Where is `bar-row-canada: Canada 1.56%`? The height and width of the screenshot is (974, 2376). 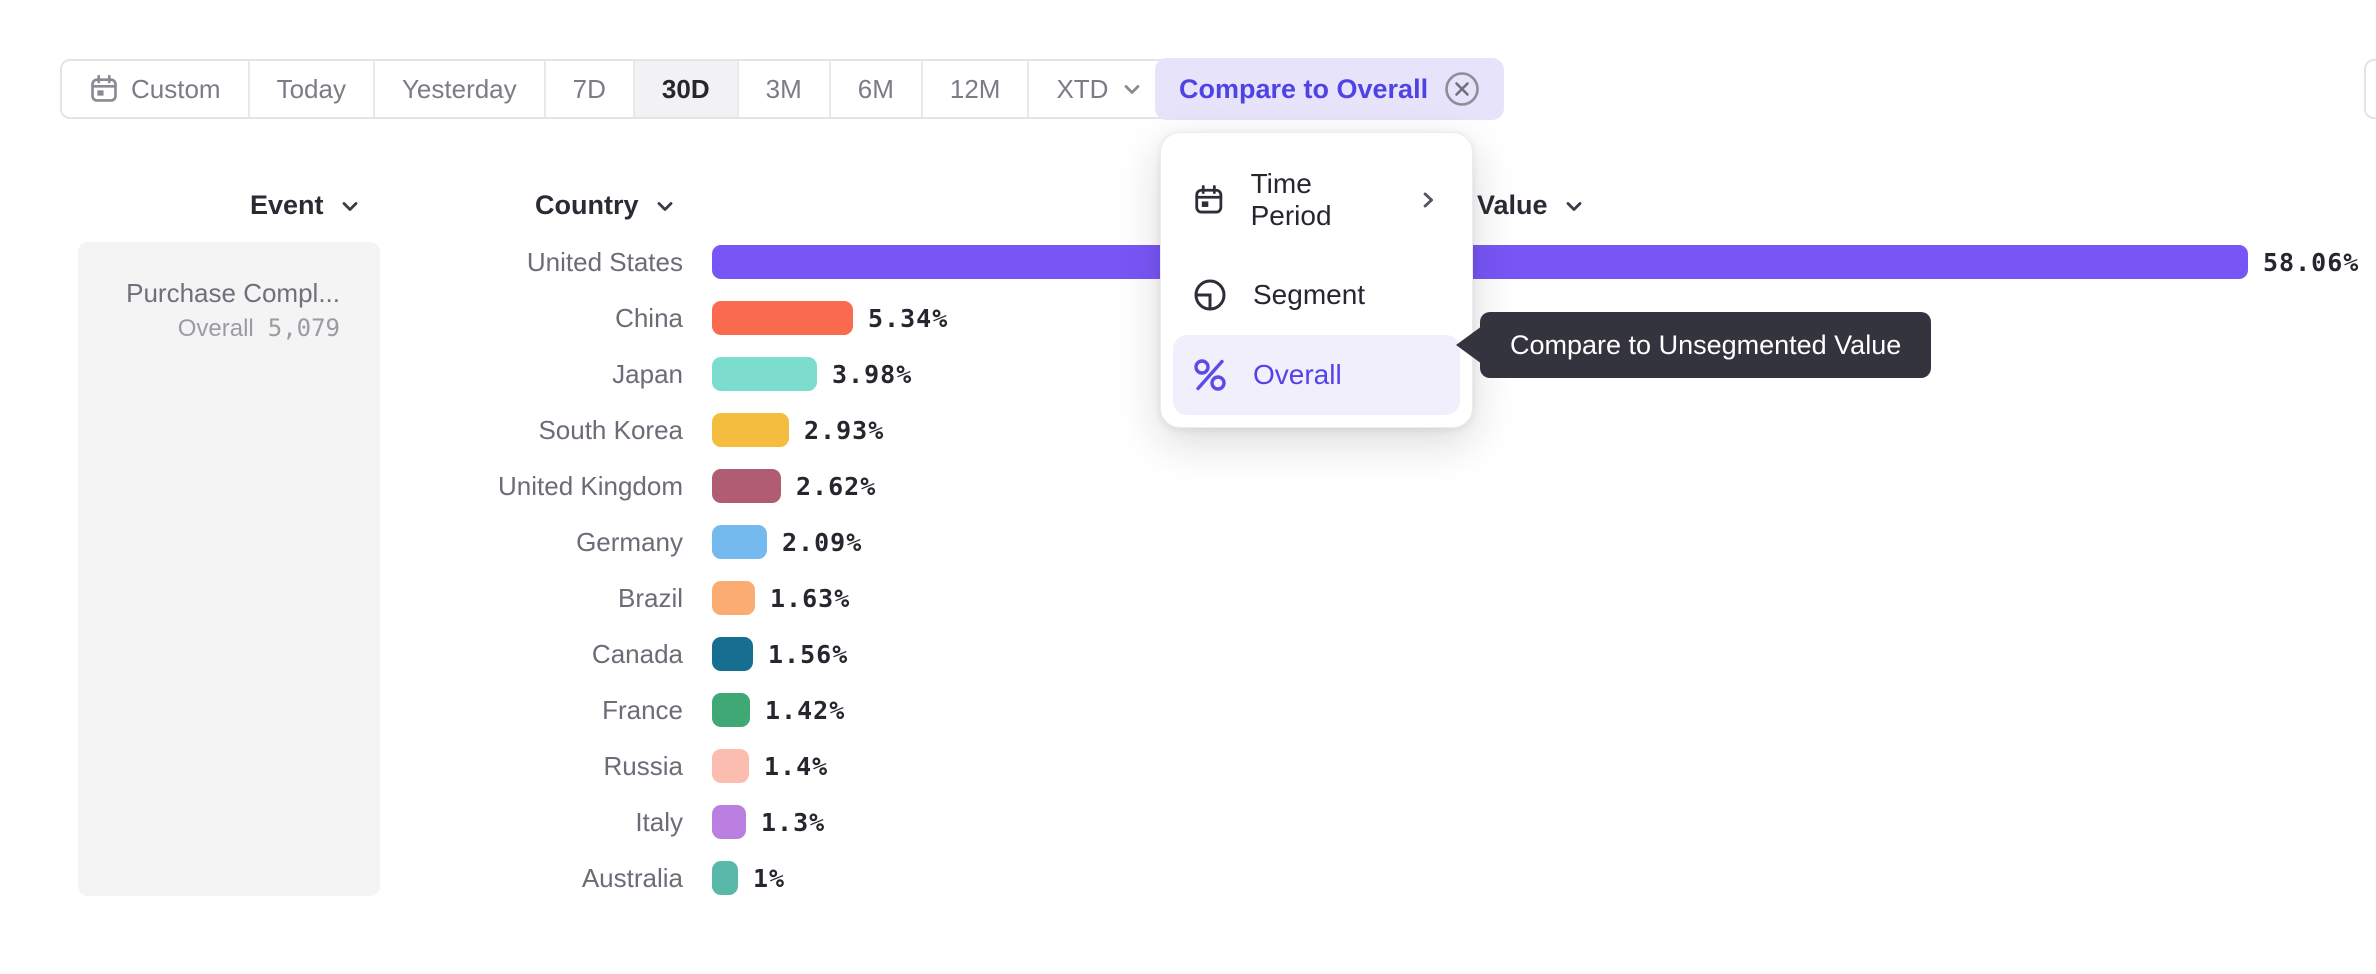 bar-row-canada: Canada 1.56% is located at coordinates (1188, 654).